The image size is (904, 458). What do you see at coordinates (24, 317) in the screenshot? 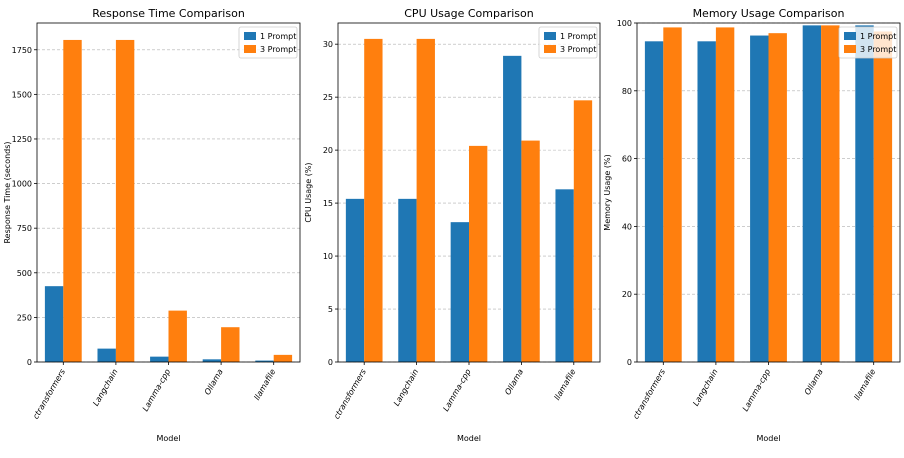
I see `y-tick-label: 250` at bounding box center [24, 317].